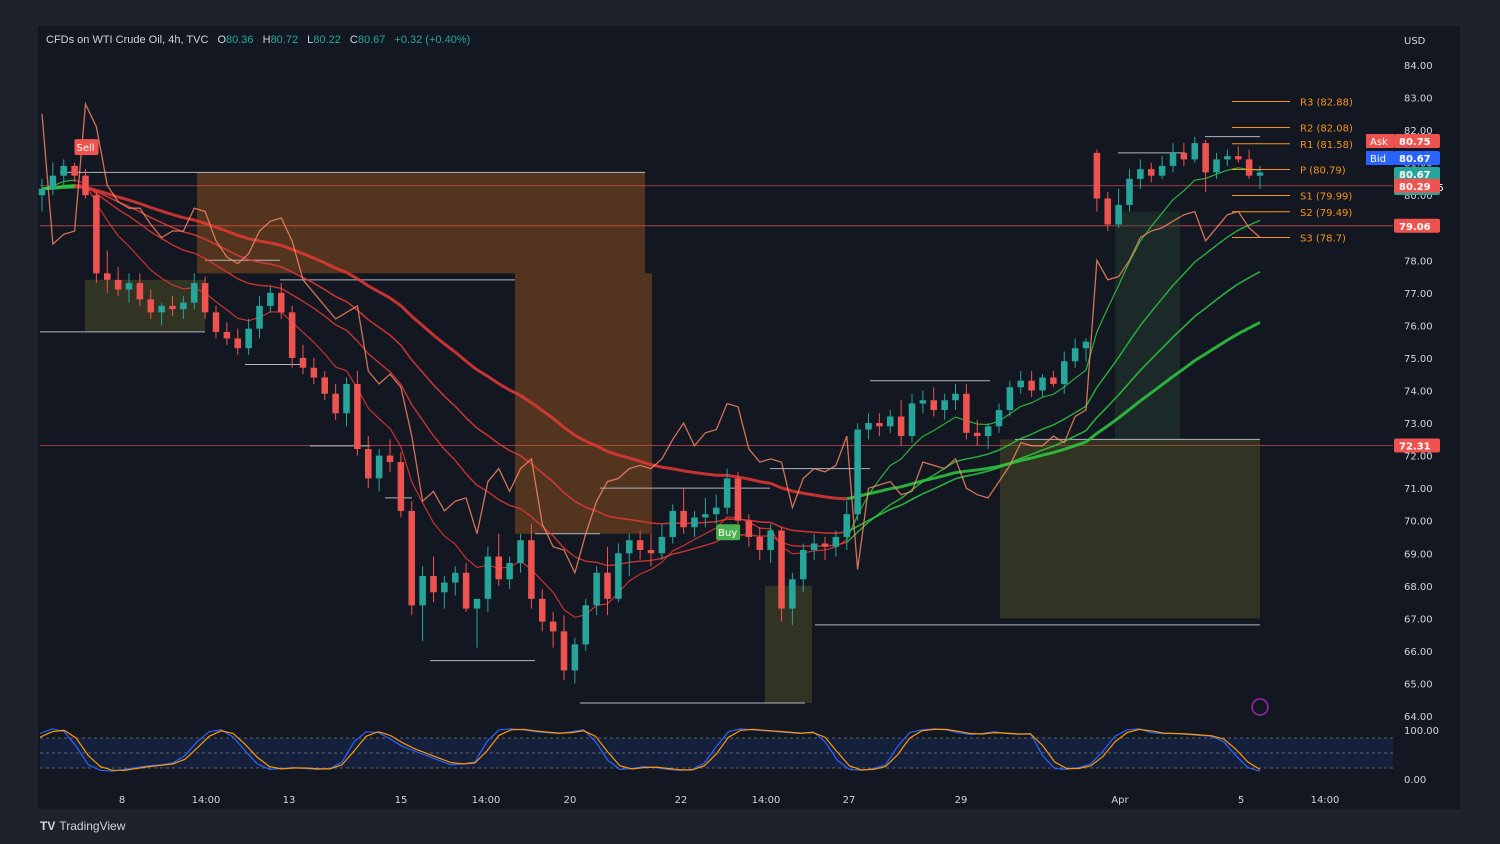  Describe the element at coordinates (1418, 99) in the screenshot. I see `y-tick-label: 83.00` at that location.